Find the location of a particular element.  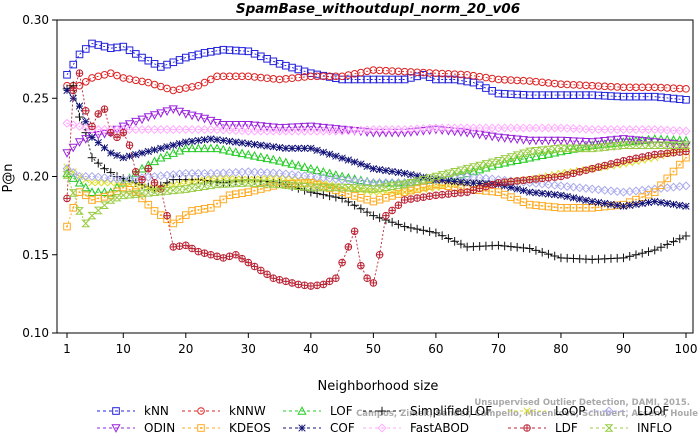

legend-label: LOF is located at coordinates (341, 411).